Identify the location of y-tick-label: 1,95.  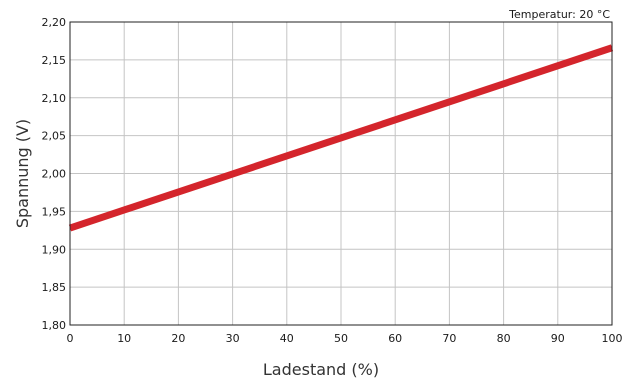
(54, 211).